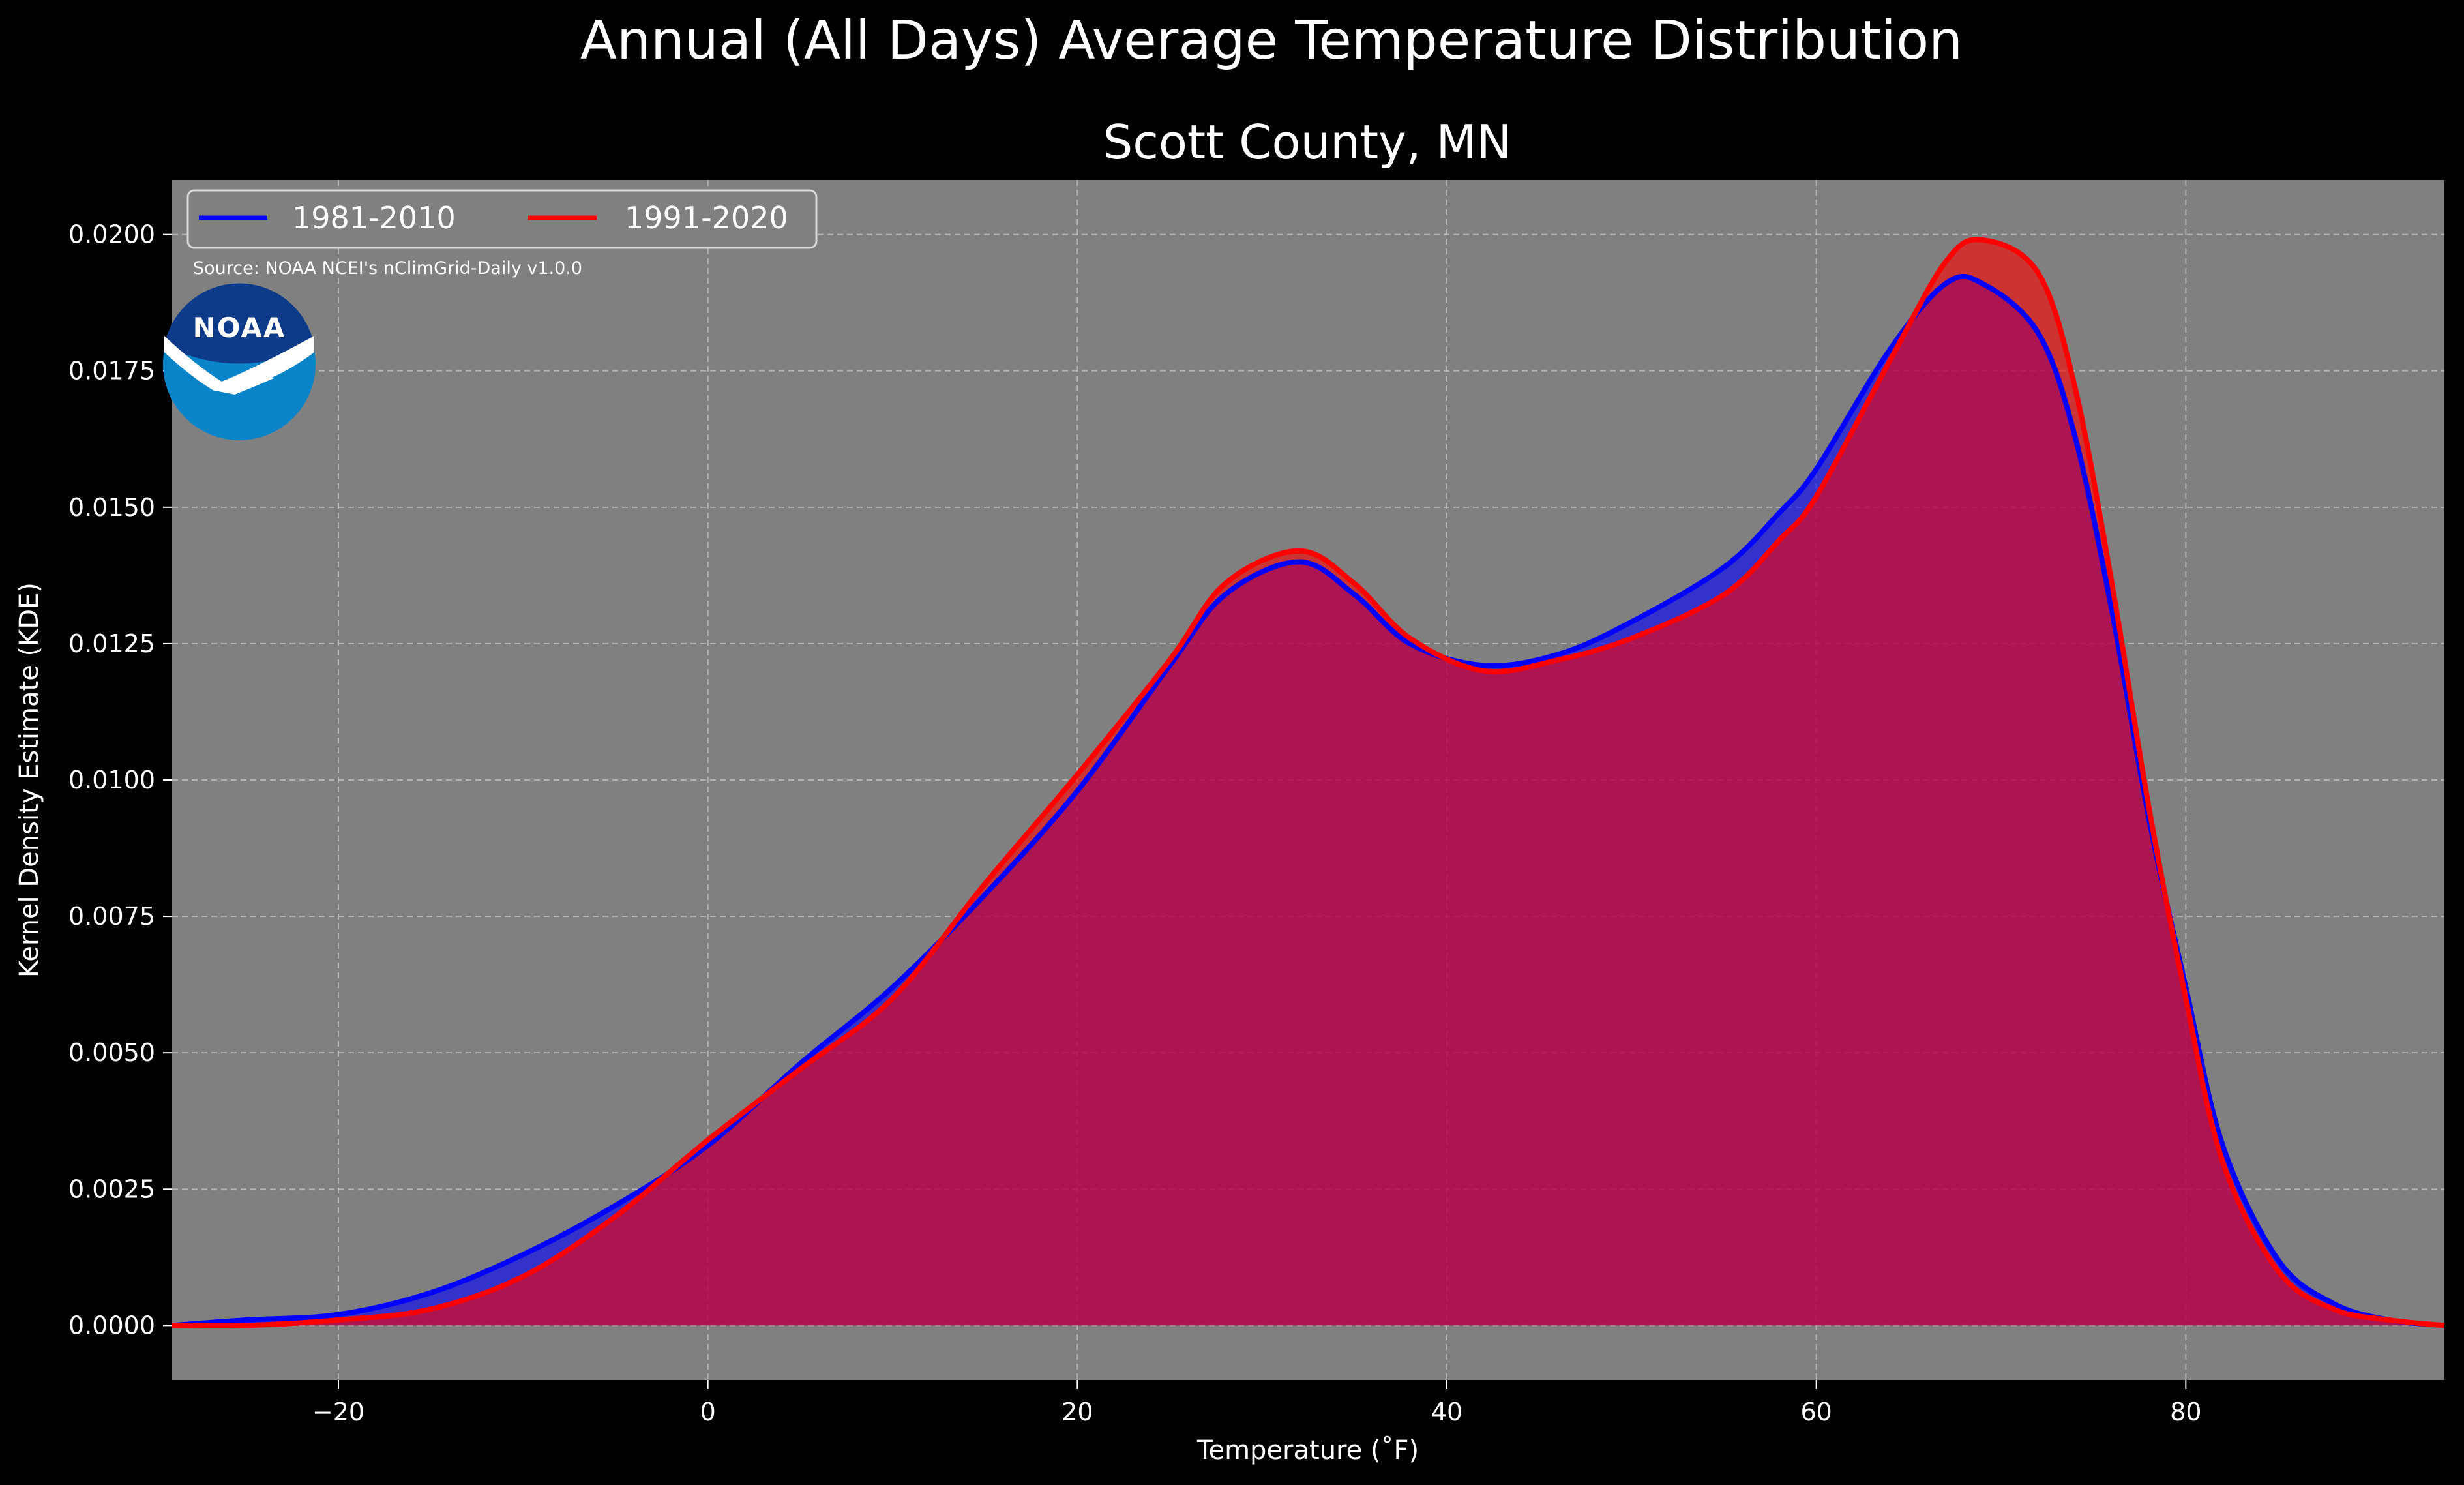 This screenshot has width=2464, height=1485. I want to click on y-axis-label: Kernel Density Estimate (KDE), so click(29, 780).